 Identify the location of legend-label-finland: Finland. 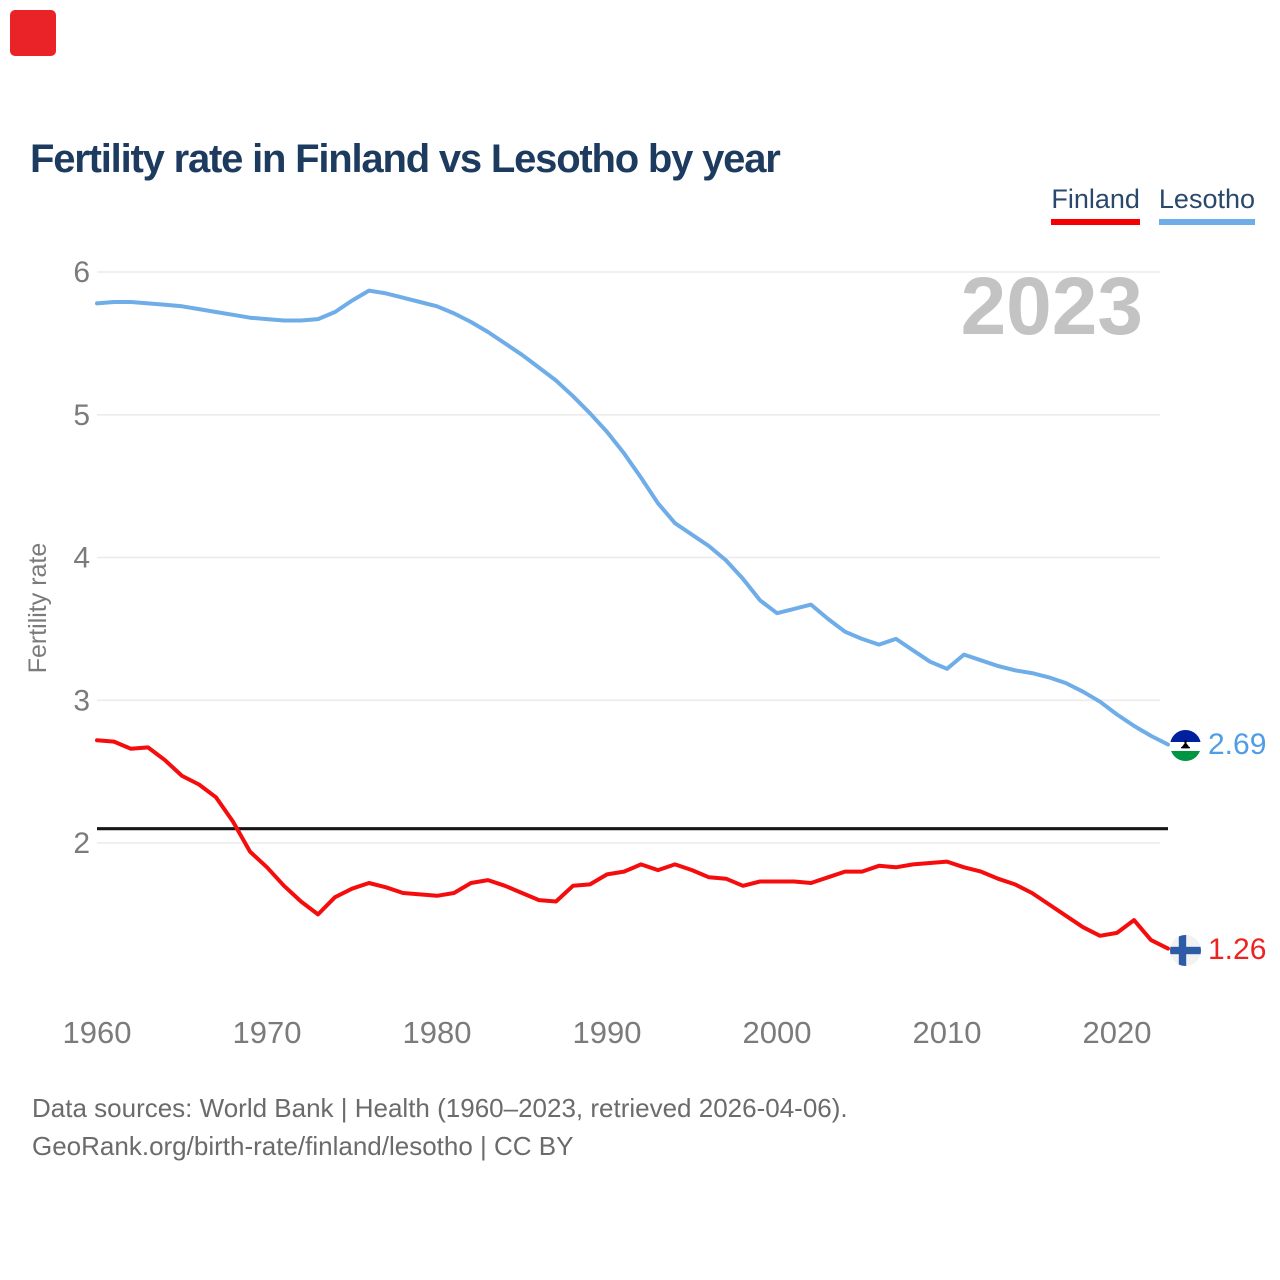
(1095, 199).